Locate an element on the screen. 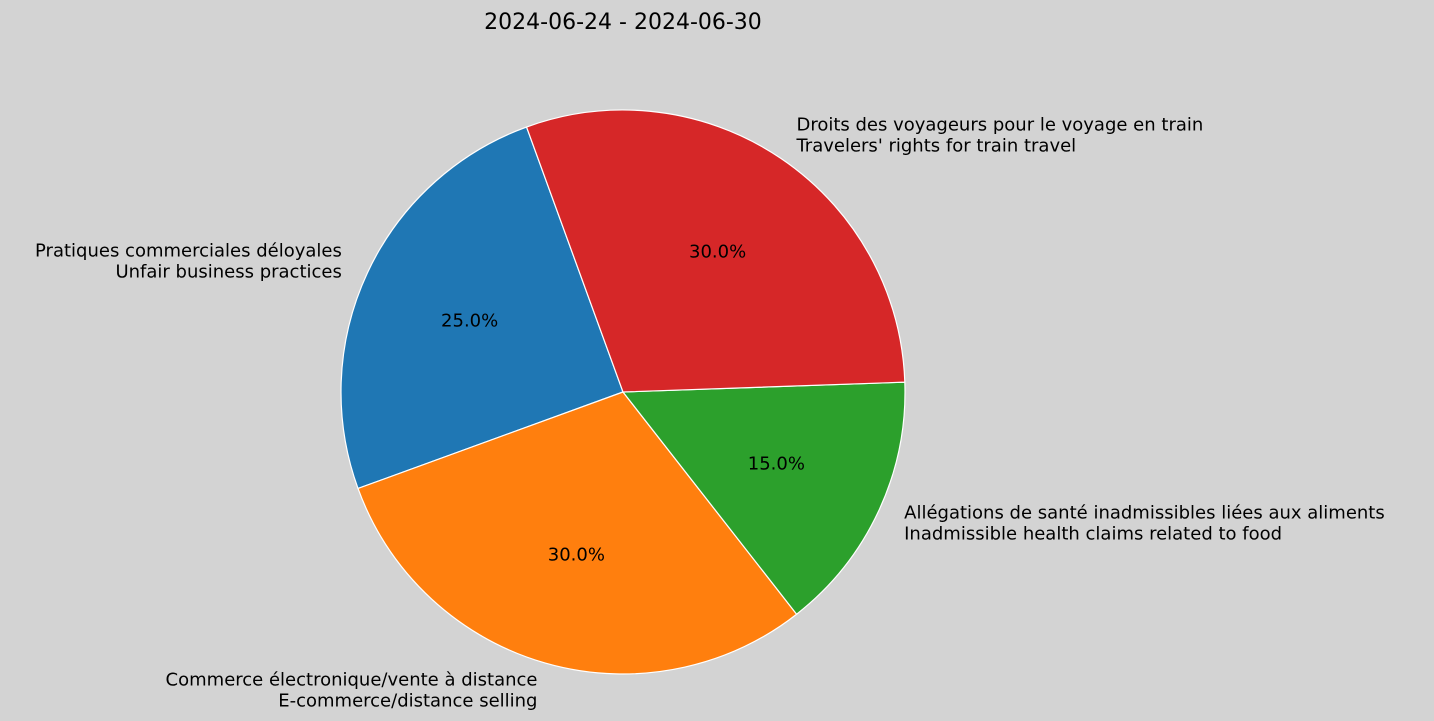 Image resolution: width=1434 pixels, height=721 pixels. slice-label-line: Commerce électronique/vente à distance is located at coordinates (352, 680).